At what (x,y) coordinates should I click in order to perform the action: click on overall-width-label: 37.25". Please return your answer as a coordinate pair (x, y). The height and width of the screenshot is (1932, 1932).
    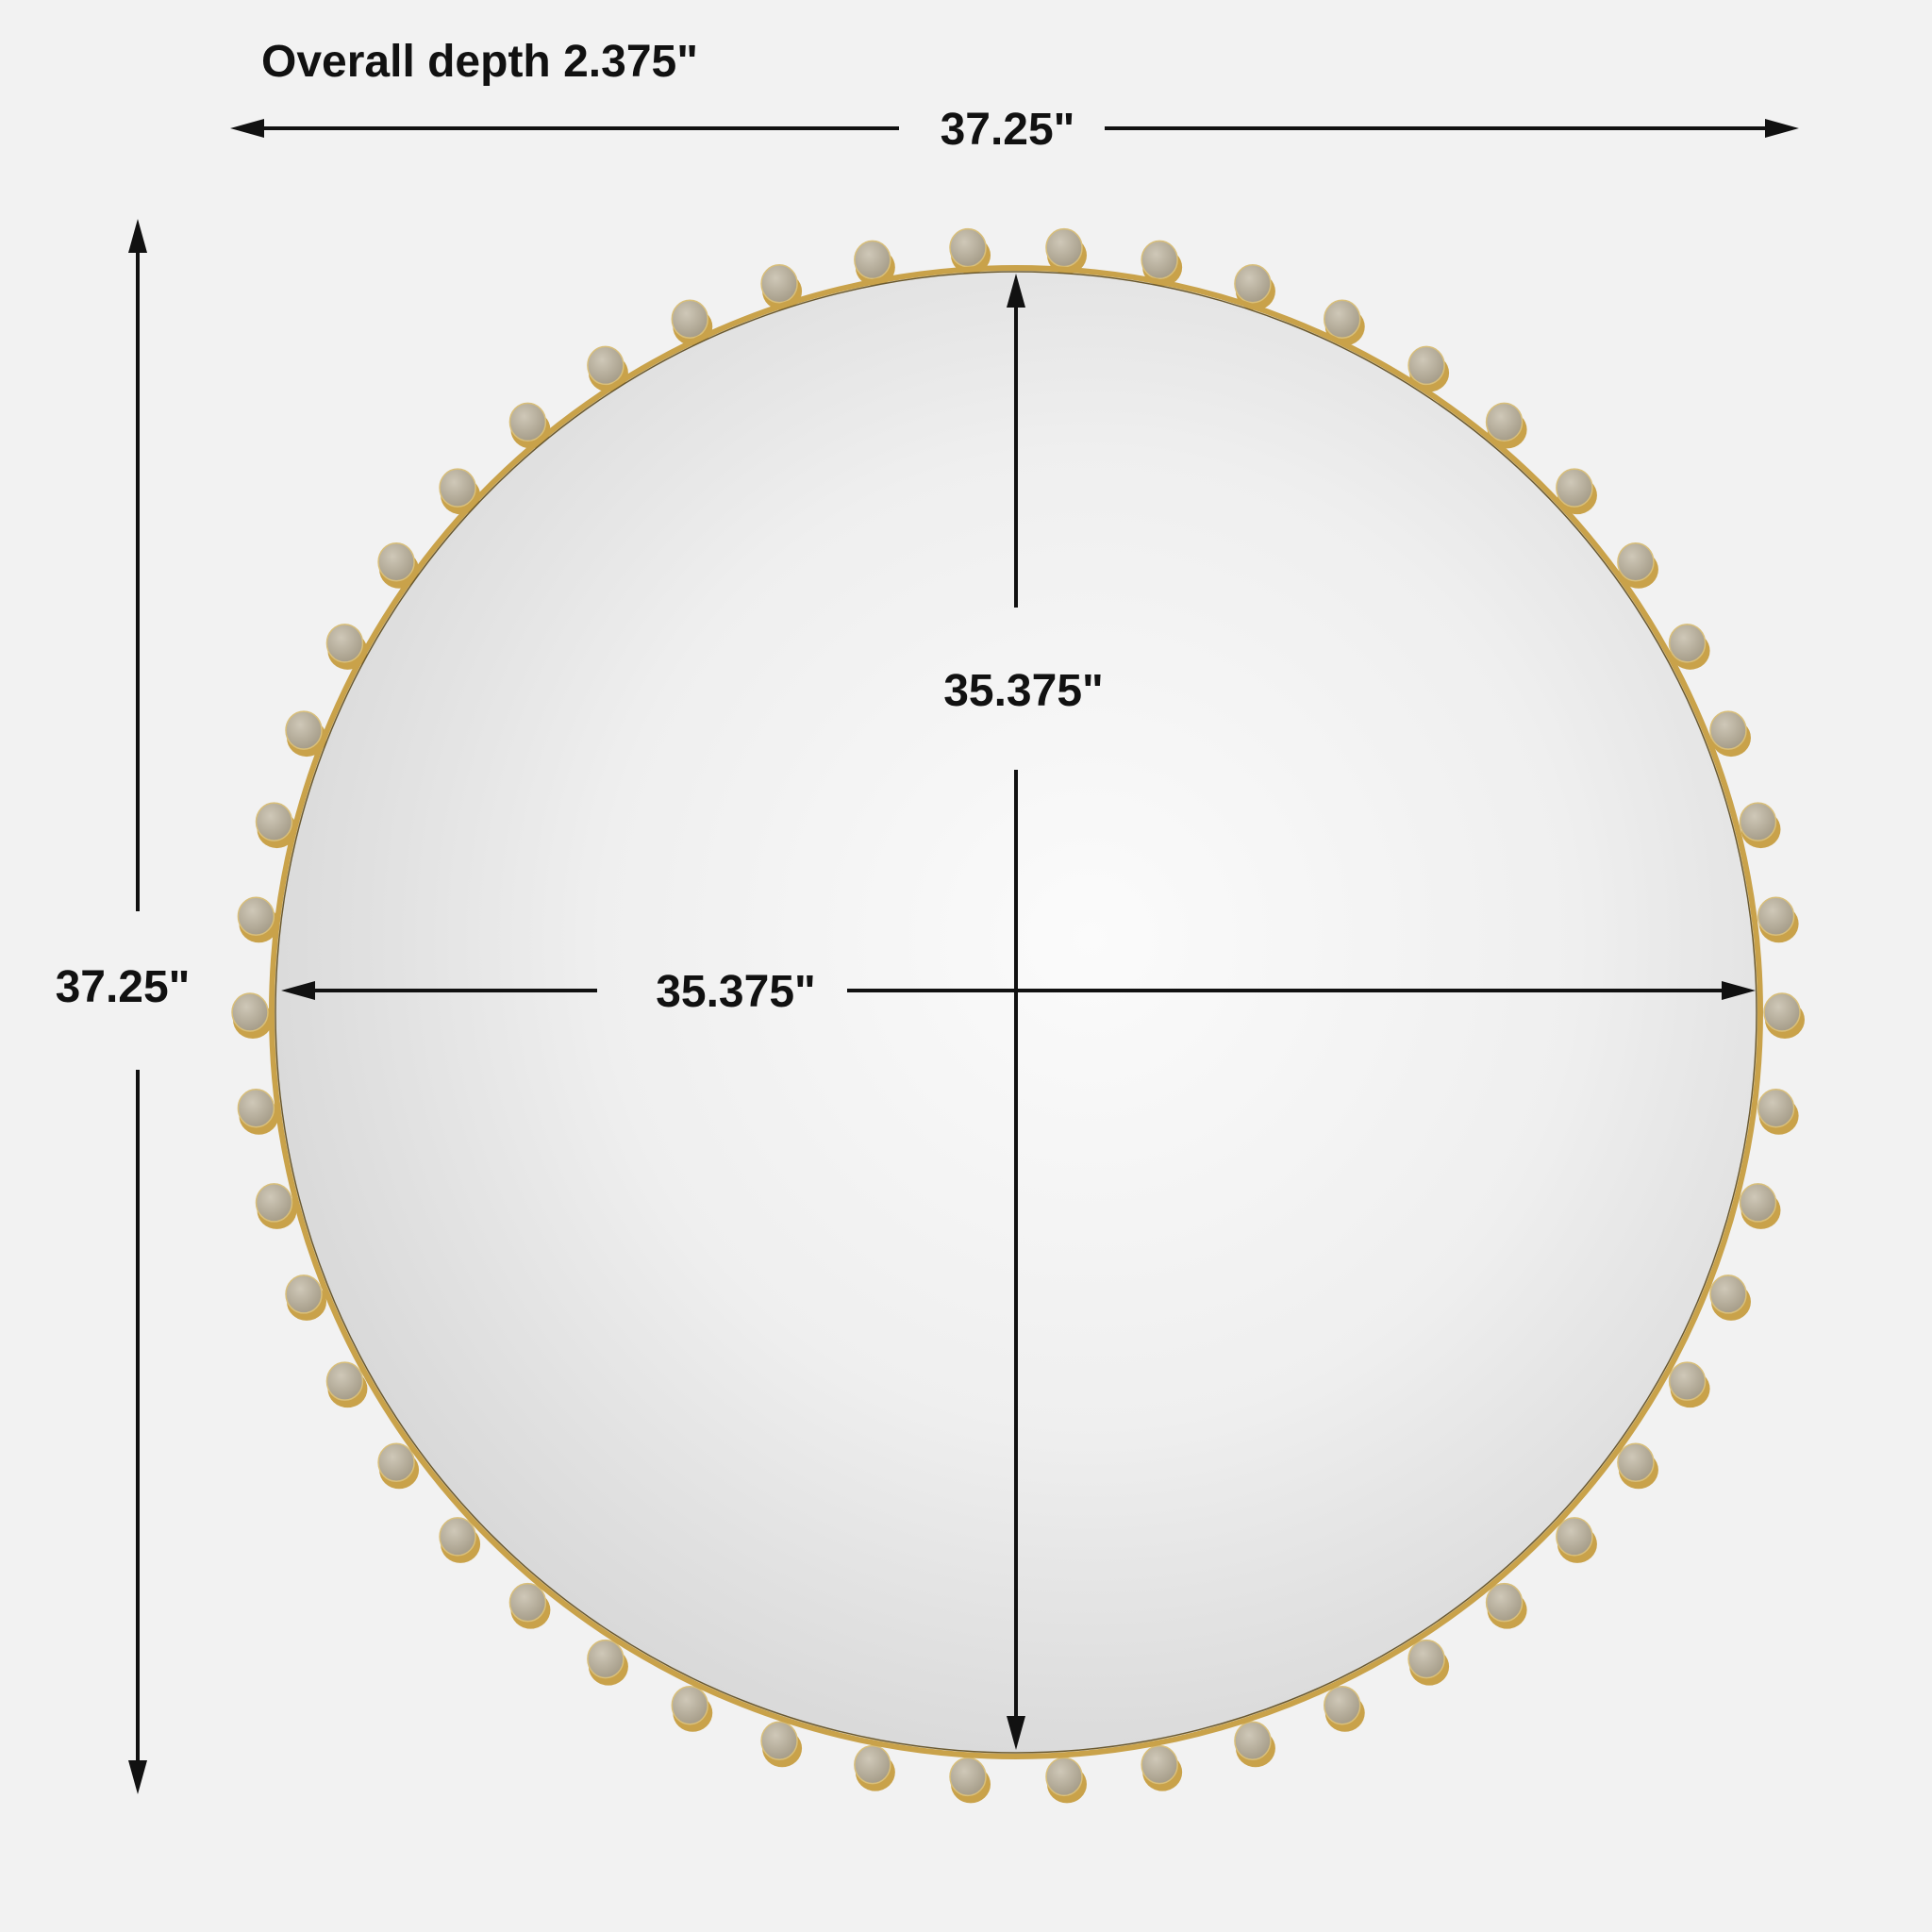
    Looking at the image, I should click on (1008, 130).